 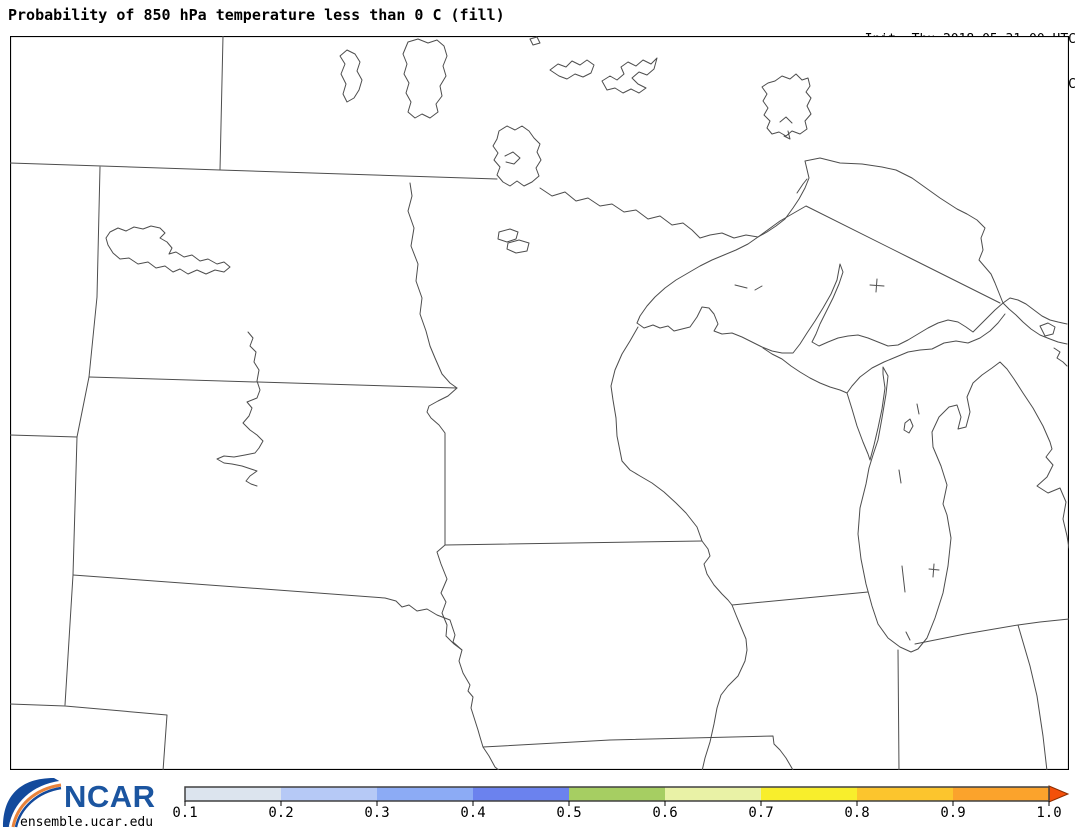 I want to click on logo-swoosh-shape, so click(x=32, y=802).